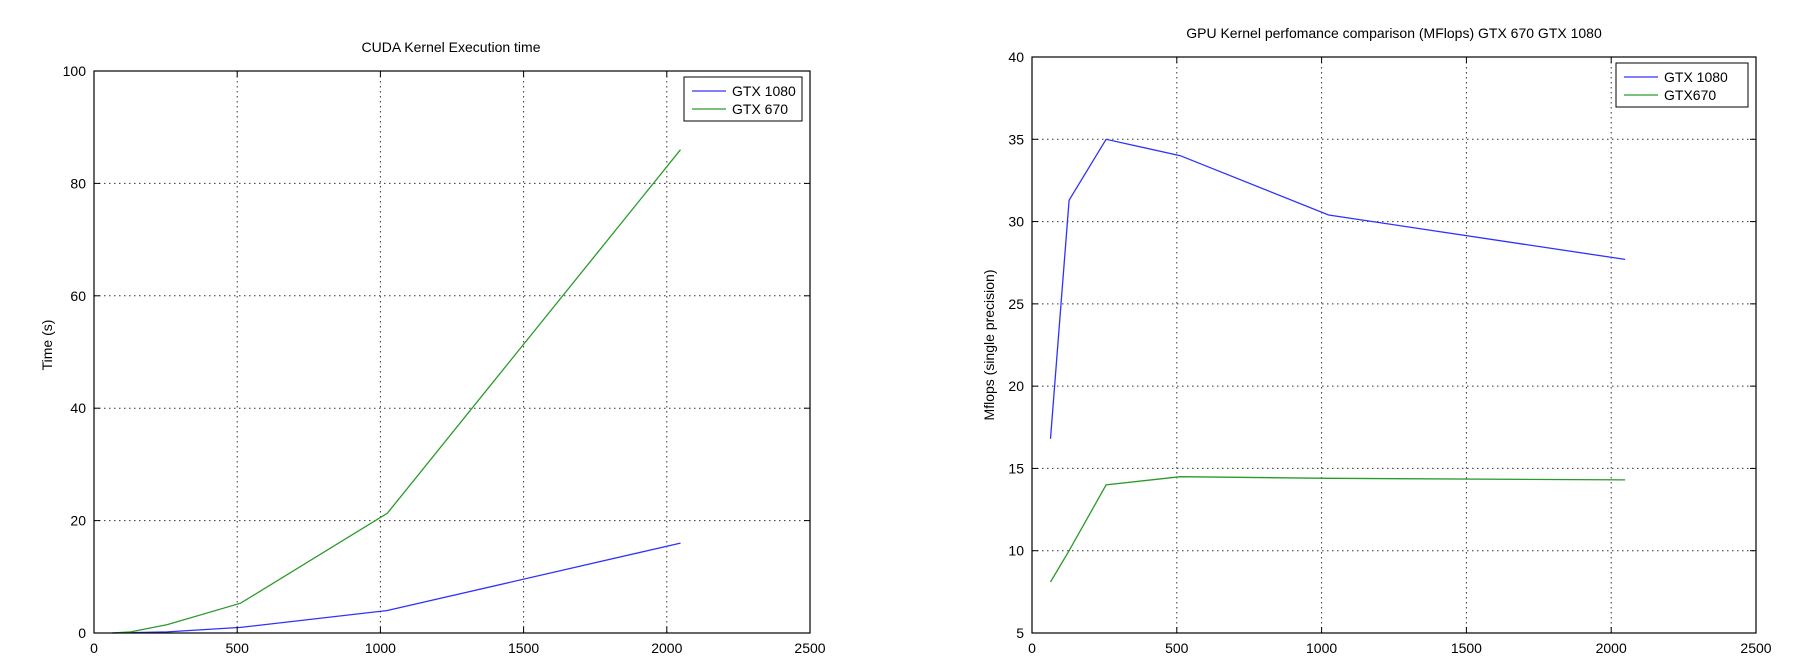 Image resolution: width=1807 pixels, height=663 pixels. Describe the element at coordinates (75, 71) in the screenshot. I see `y-tick-label: 100` at that location.